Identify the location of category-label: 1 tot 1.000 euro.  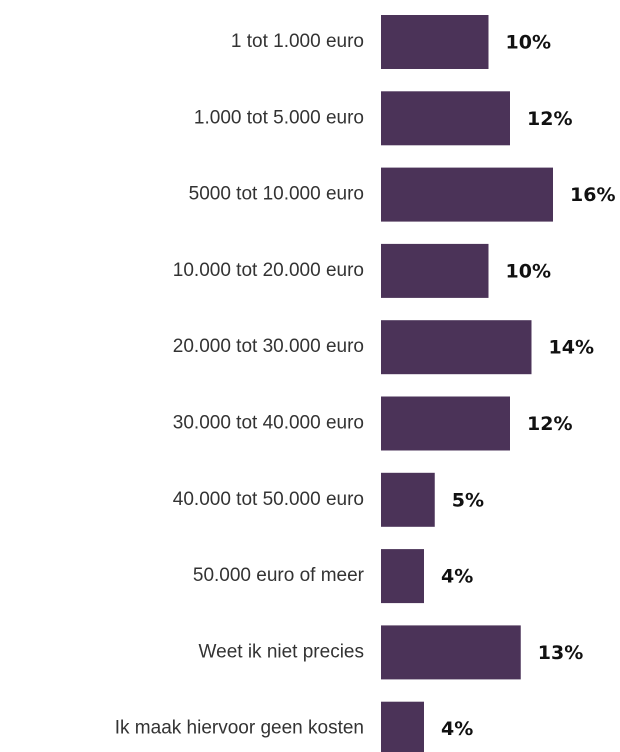
(297, 41).